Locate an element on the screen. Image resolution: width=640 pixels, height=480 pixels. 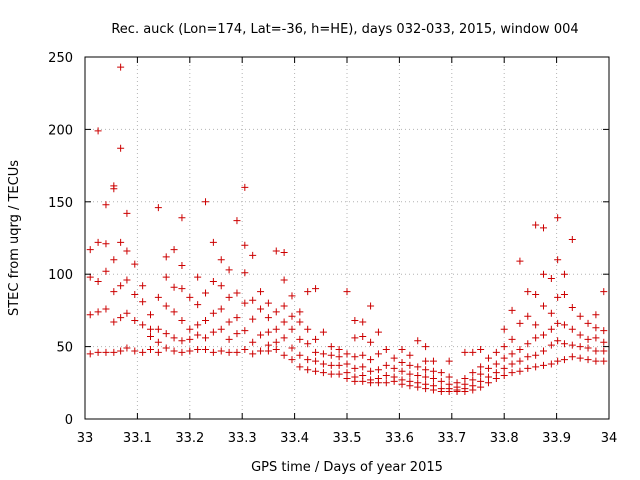
x-tick-label: 33.7 is located at coordinates (451, 438).